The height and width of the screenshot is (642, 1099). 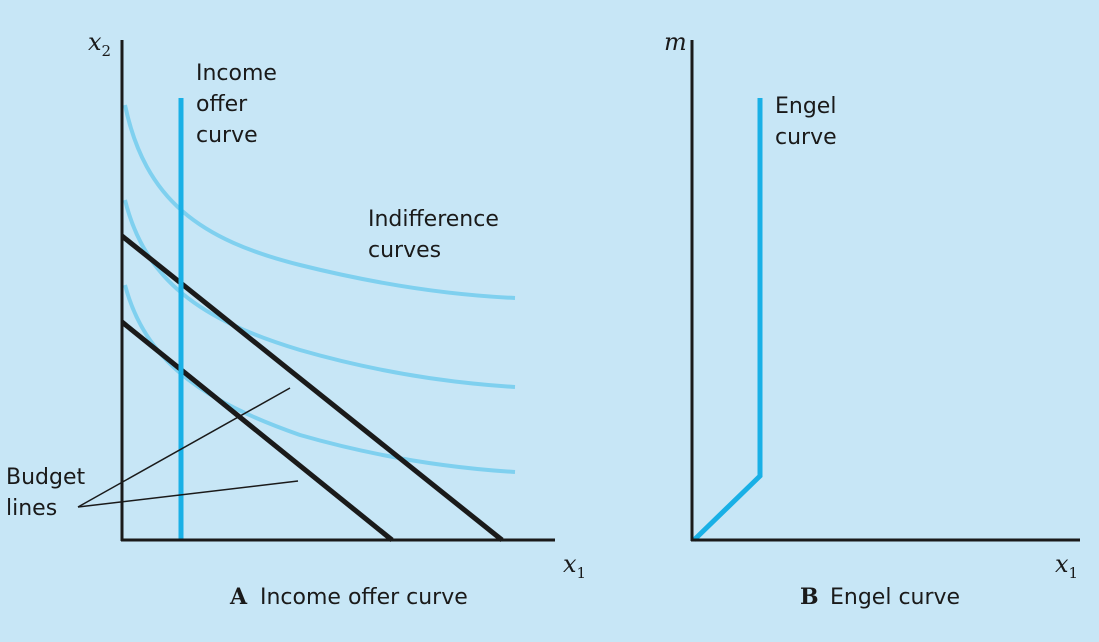 What do you see at coordinates (437, 235) in the screenshot?
I see `indifference-curves-label: Indifference curves` at bounding box center [437, 235].